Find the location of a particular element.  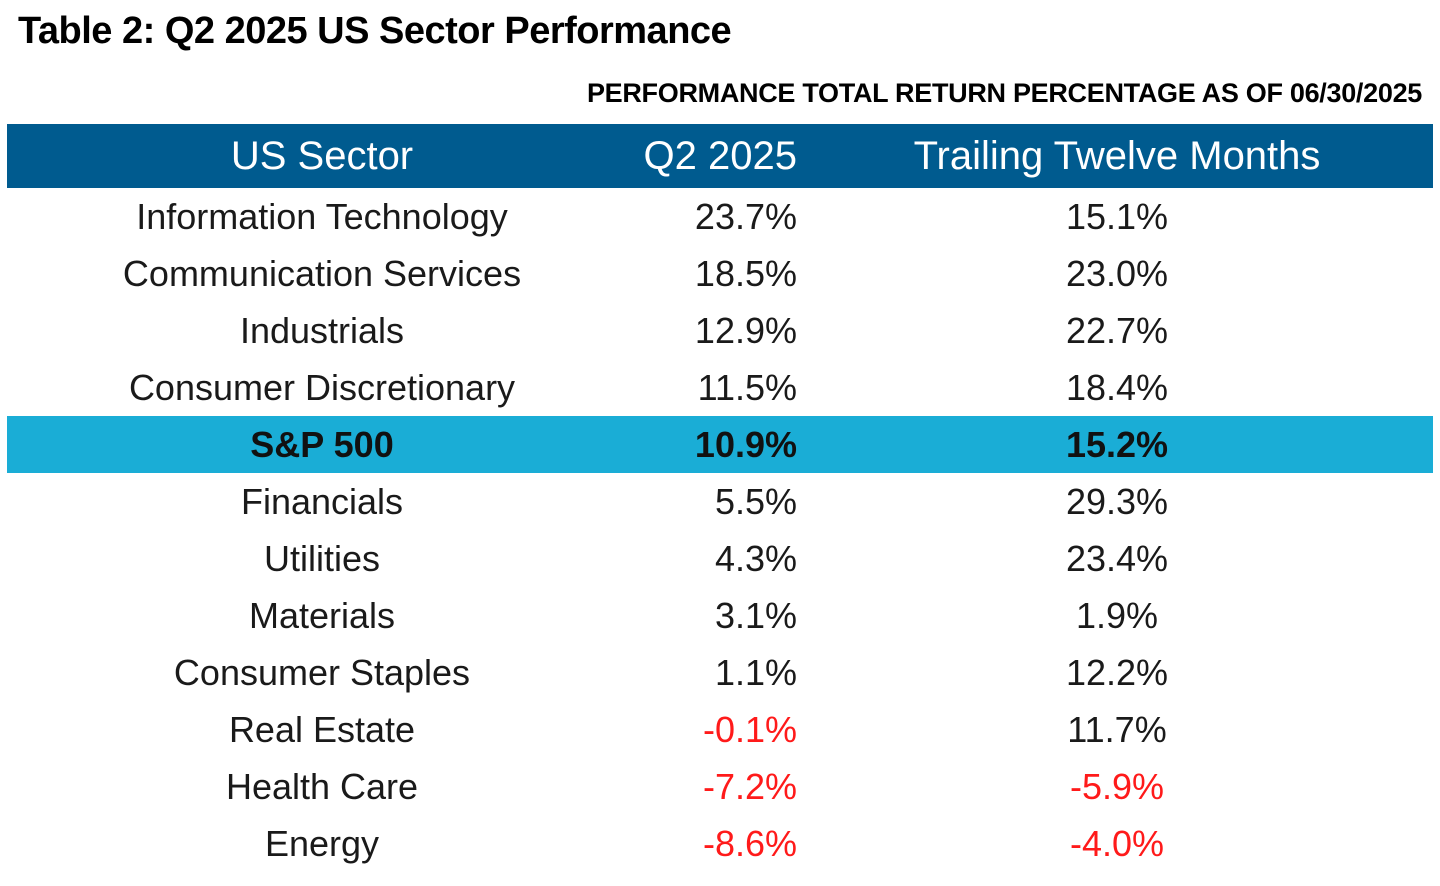

sector-name: Utilities is located at coordinates (321, 558).